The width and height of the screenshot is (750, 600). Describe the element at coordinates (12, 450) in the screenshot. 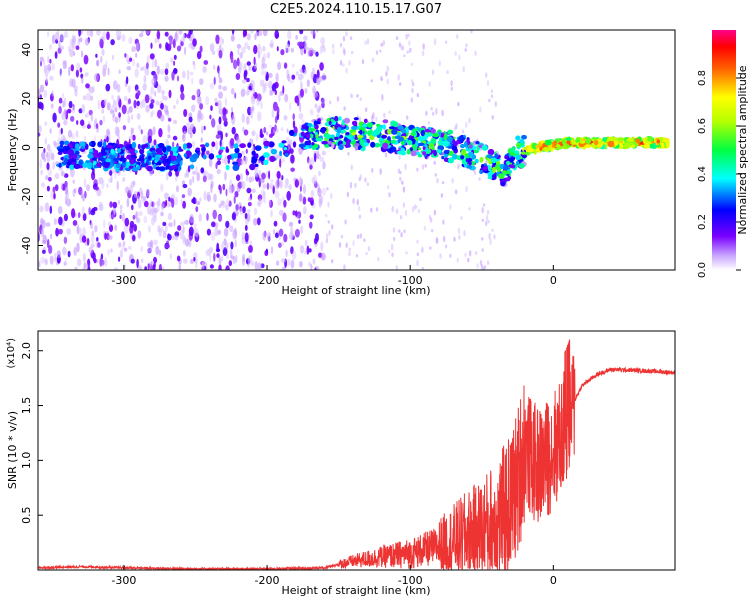

I see `snr-y-axis-label: SNR (10 * v/v)` at that location.